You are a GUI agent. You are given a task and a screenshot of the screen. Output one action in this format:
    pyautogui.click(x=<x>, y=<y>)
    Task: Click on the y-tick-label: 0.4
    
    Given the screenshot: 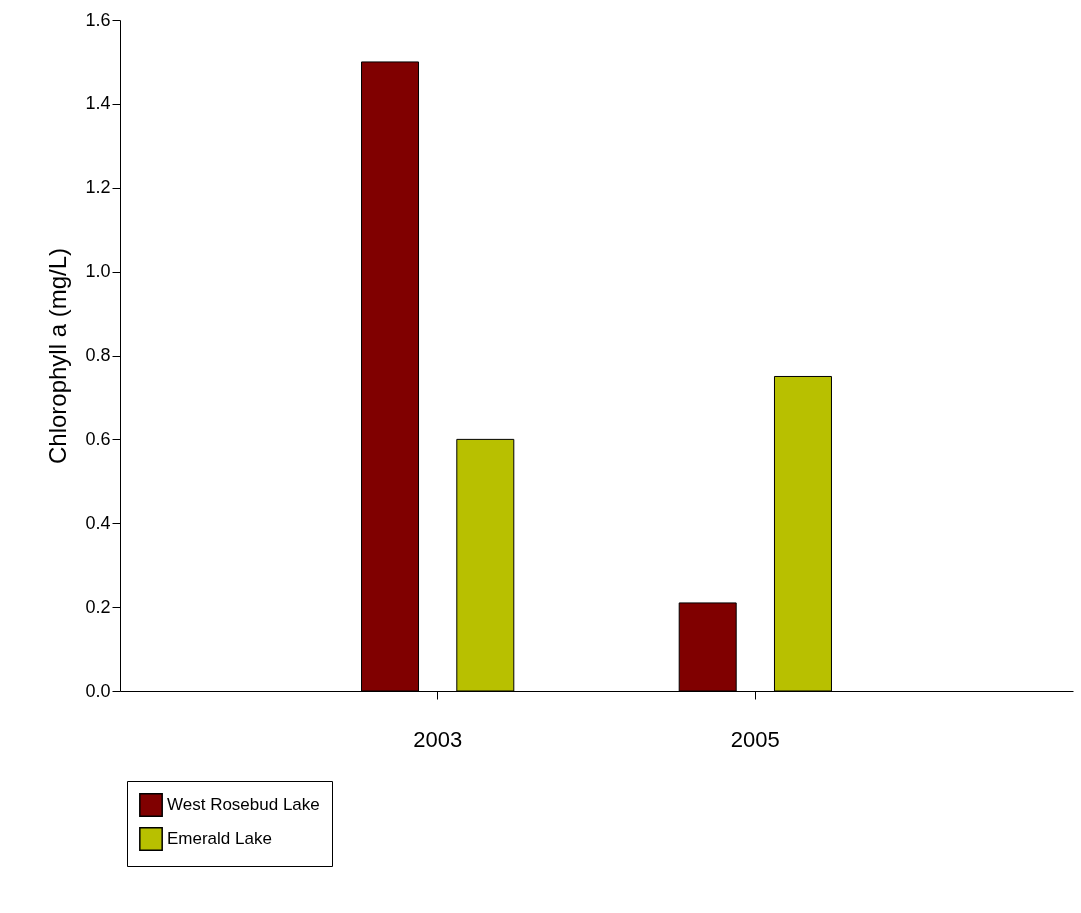 What is the action you would take?
    pyautogui.click(x=98, y=522)
    